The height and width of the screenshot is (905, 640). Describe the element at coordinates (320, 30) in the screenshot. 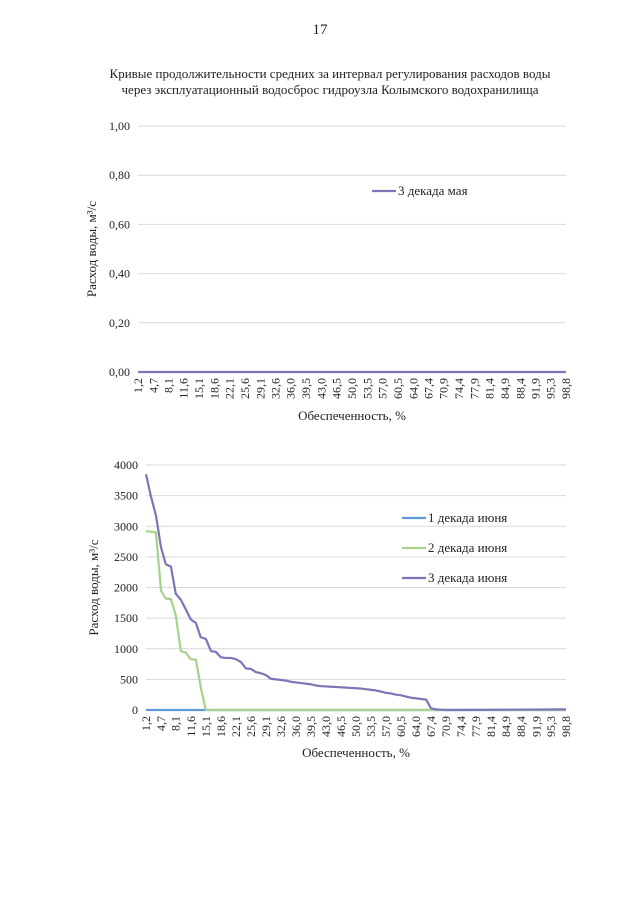

I see `page-number: 17` at that location.